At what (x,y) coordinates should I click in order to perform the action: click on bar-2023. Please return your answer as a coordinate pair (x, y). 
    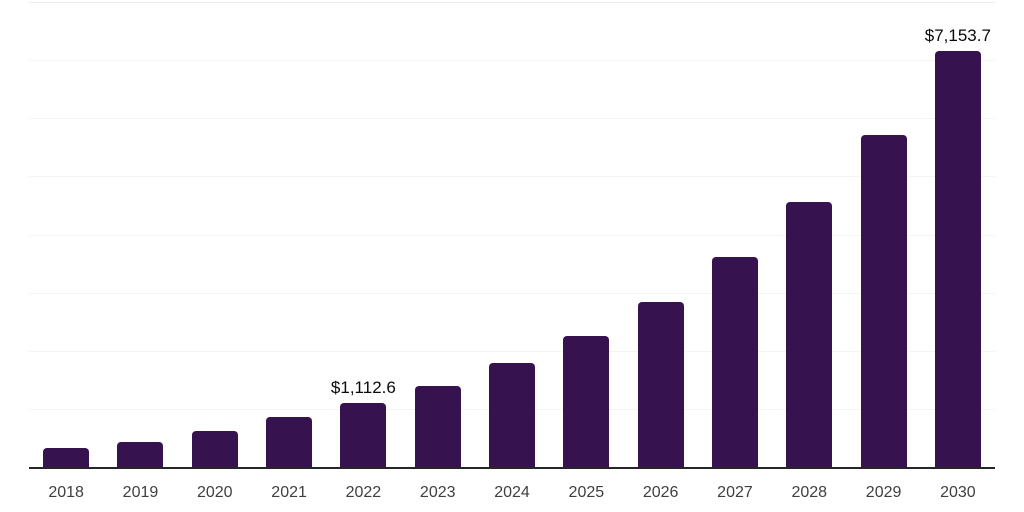
    Looking at the image, I should click on (437, 427).